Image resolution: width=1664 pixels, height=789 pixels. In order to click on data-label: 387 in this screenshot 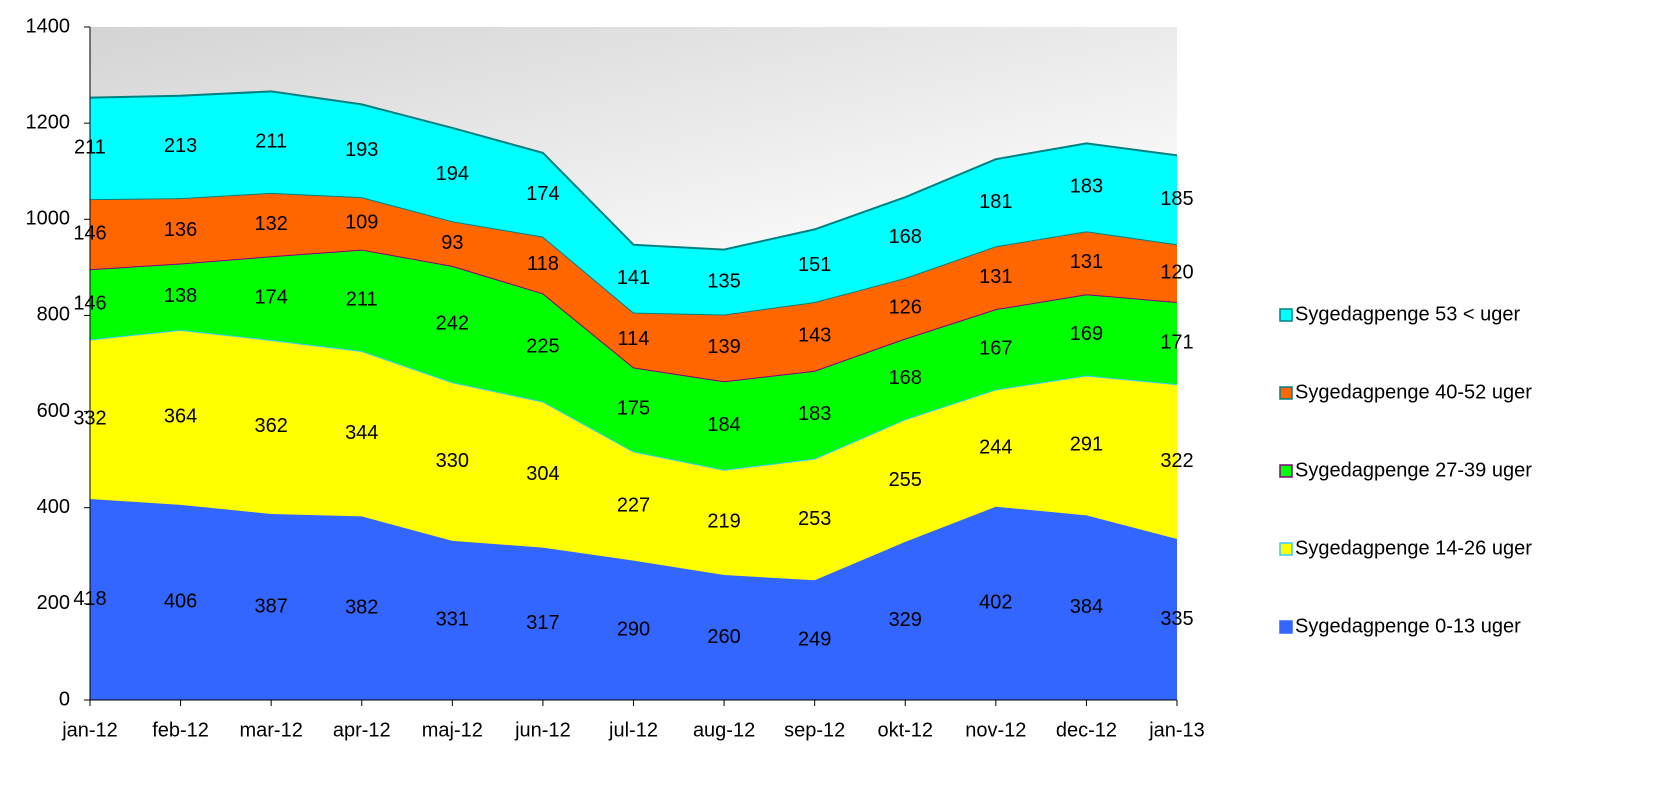, I will do `click(270, 606)`.